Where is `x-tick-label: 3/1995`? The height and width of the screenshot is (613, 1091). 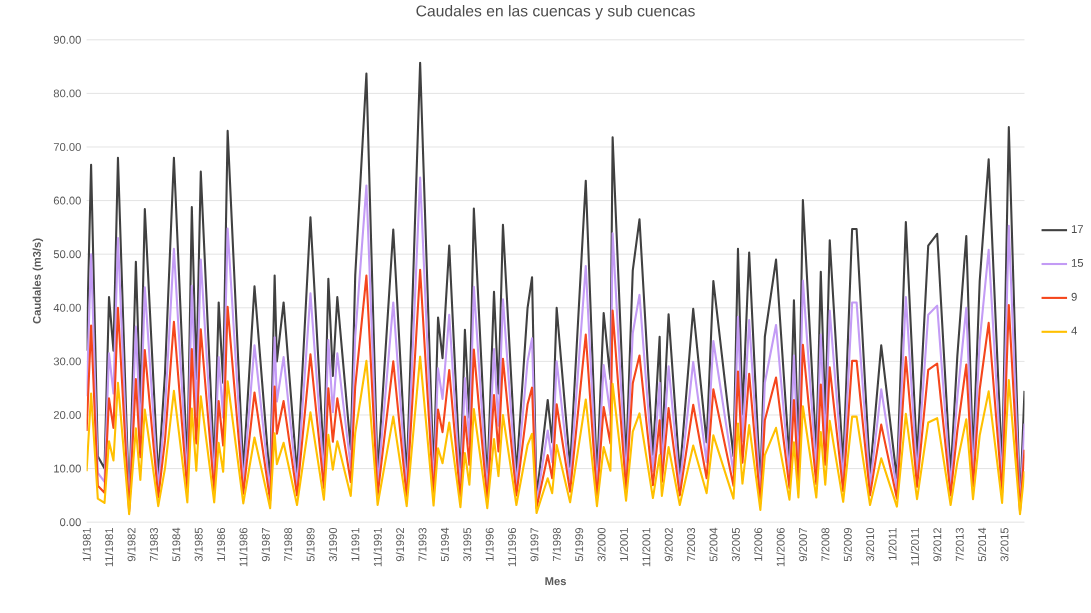 x-tick-label: 3/1995 is located at coordinates (467, 544).